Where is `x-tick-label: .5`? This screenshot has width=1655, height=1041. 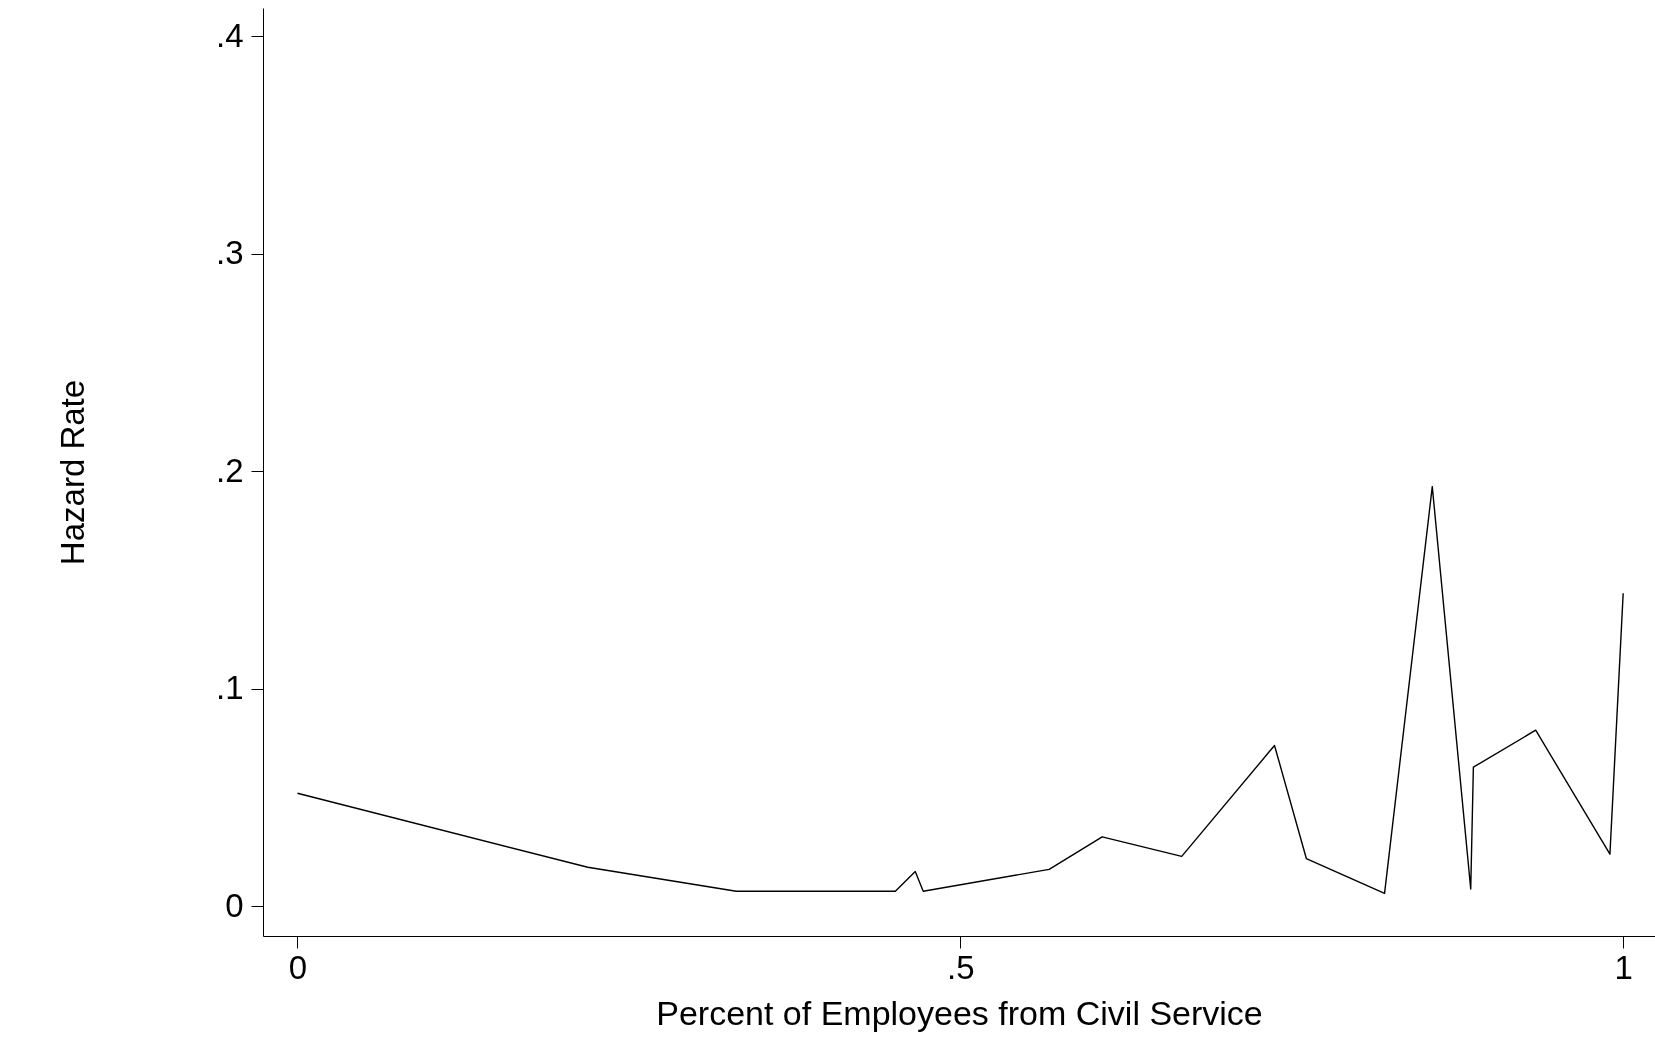 x-tick-label: .5 is located at coordinates (961, 967).